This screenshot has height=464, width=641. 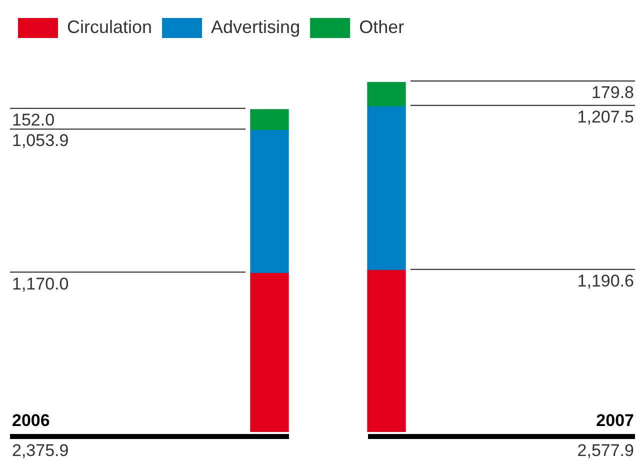 I want to click on data-label: 179.8, so click(x=612, y=92).